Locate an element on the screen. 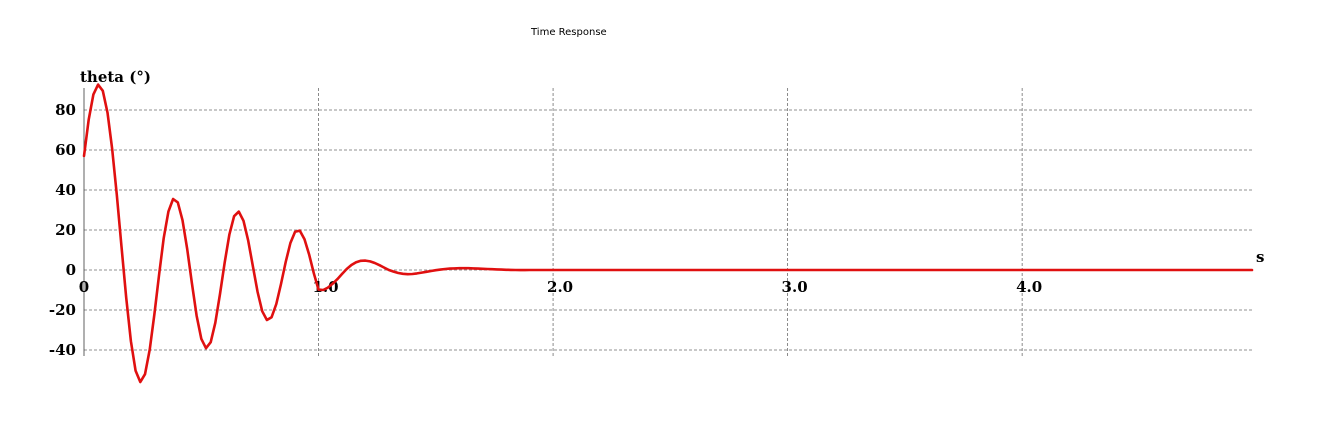 The width and height of the screenshot is (1339, 444). y-tick-label: 80 is located at coordinates (65, 110).